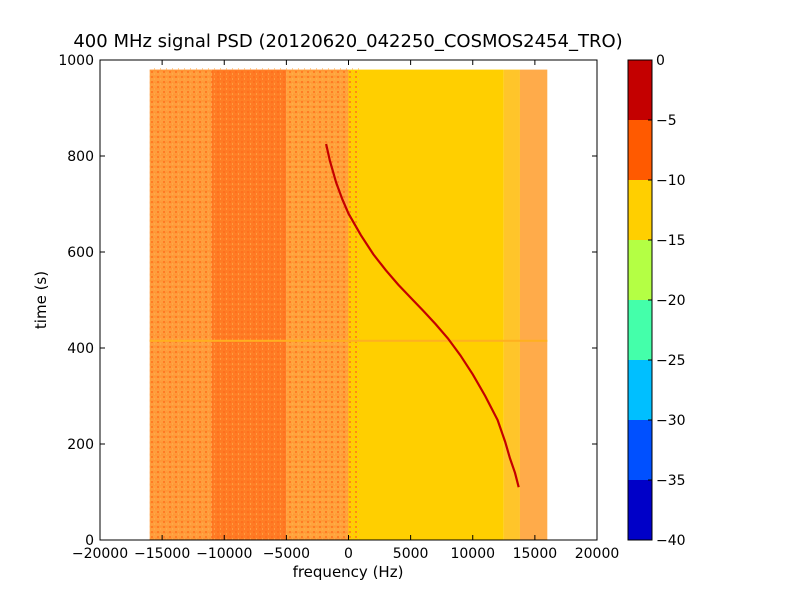  Describe the element at coordinates (535, 554) in the screenshot. I see `x-tick-label: 15000` at that location.